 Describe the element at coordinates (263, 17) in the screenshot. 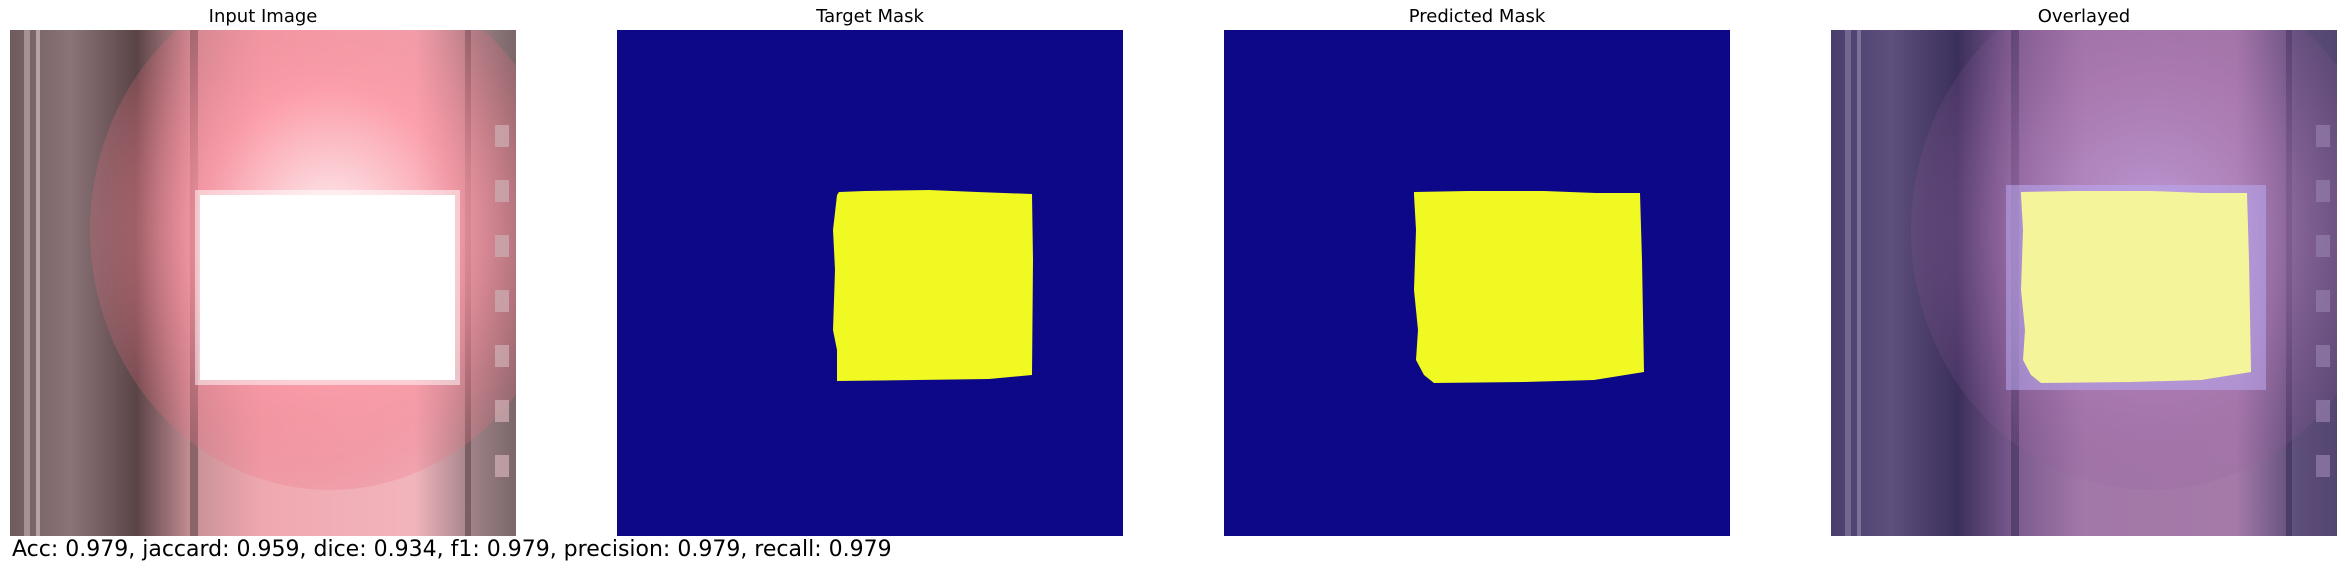

I see `input-image-title: Input Image` at that location.